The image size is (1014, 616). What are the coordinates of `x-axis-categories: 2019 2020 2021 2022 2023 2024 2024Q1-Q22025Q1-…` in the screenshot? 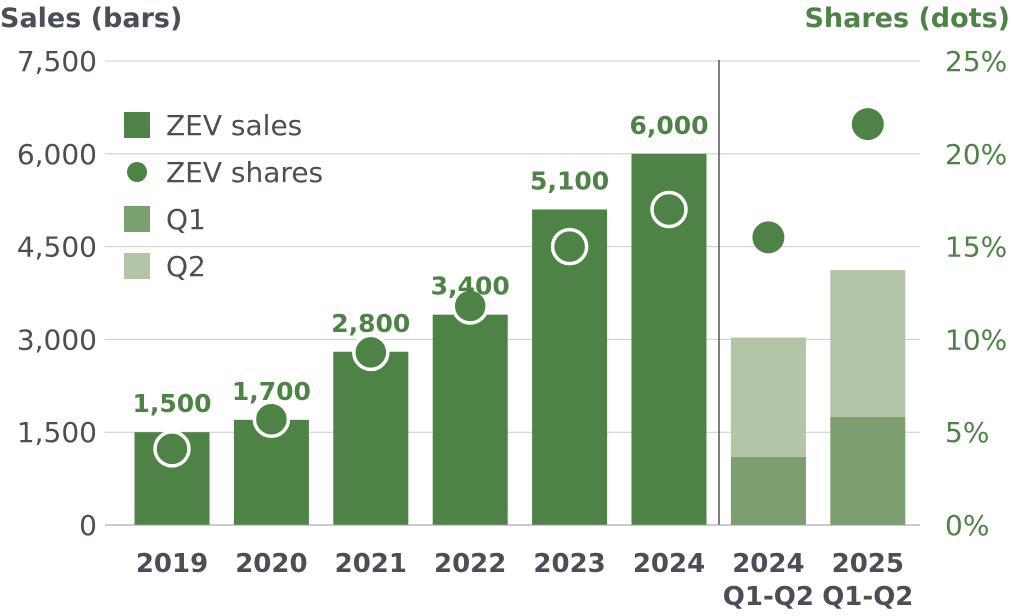 It's located at (525, 580).